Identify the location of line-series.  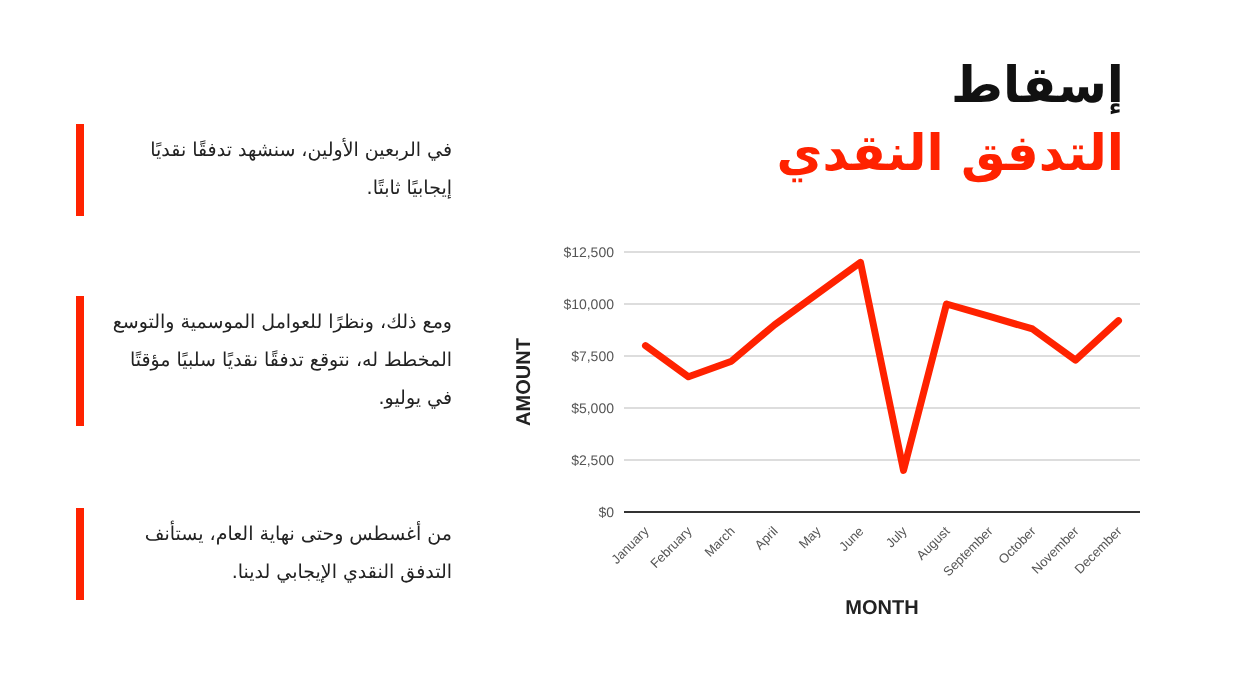
(882, 366).